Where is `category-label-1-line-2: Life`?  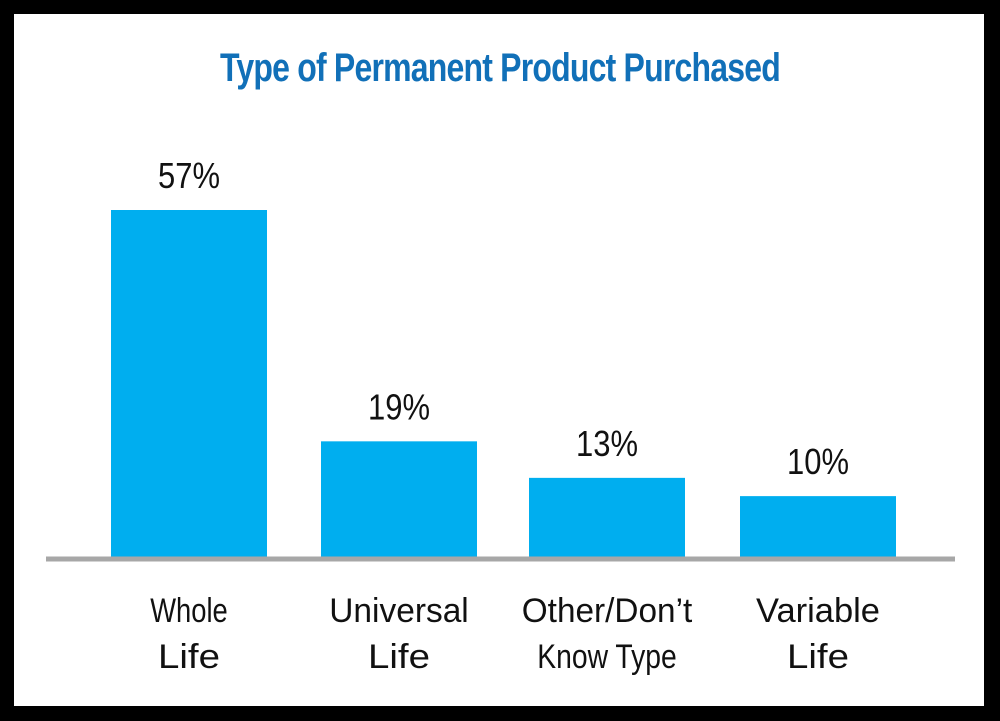 category-label-1-line-2: Life is located at coordinates (189, 657).